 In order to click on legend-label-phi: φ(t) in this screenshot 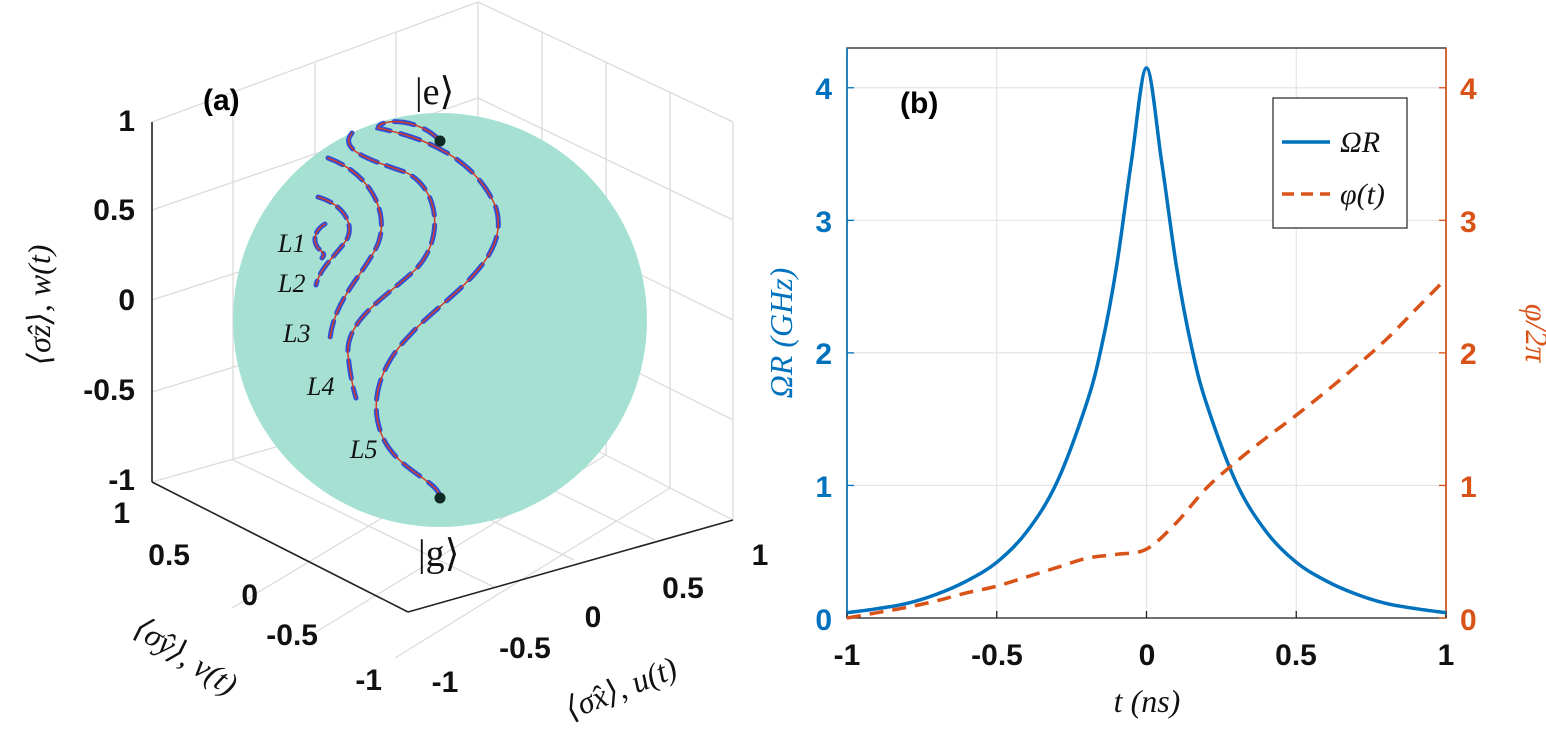, I will do `click(1362, 194)`.